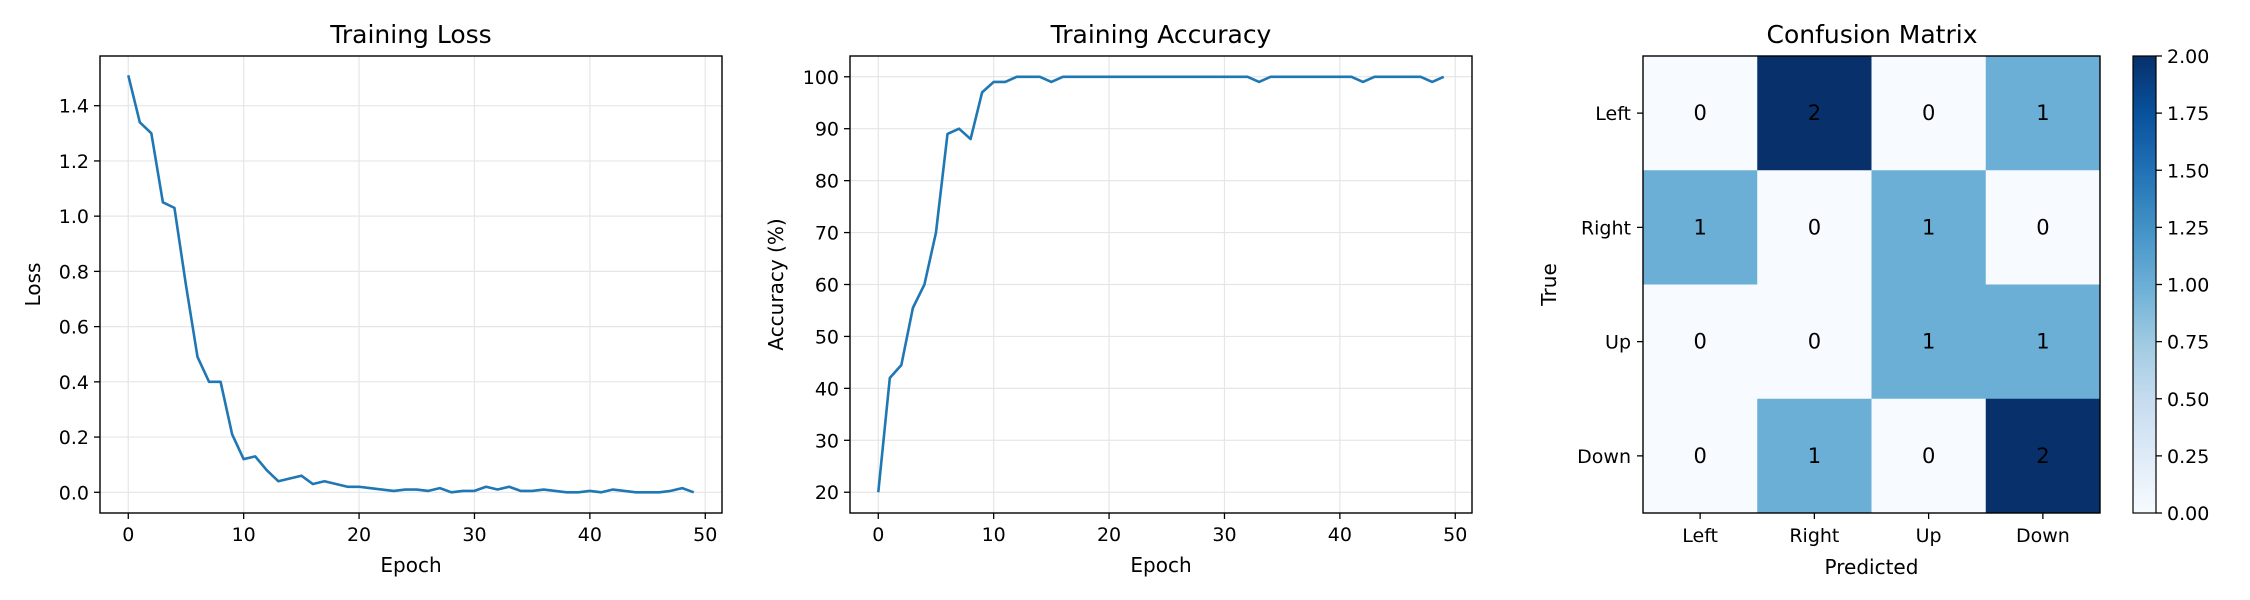  Describe the element at coordinates (74, 272) in the screenshot. I see `loss-ytick-label: 0.8` at that location.